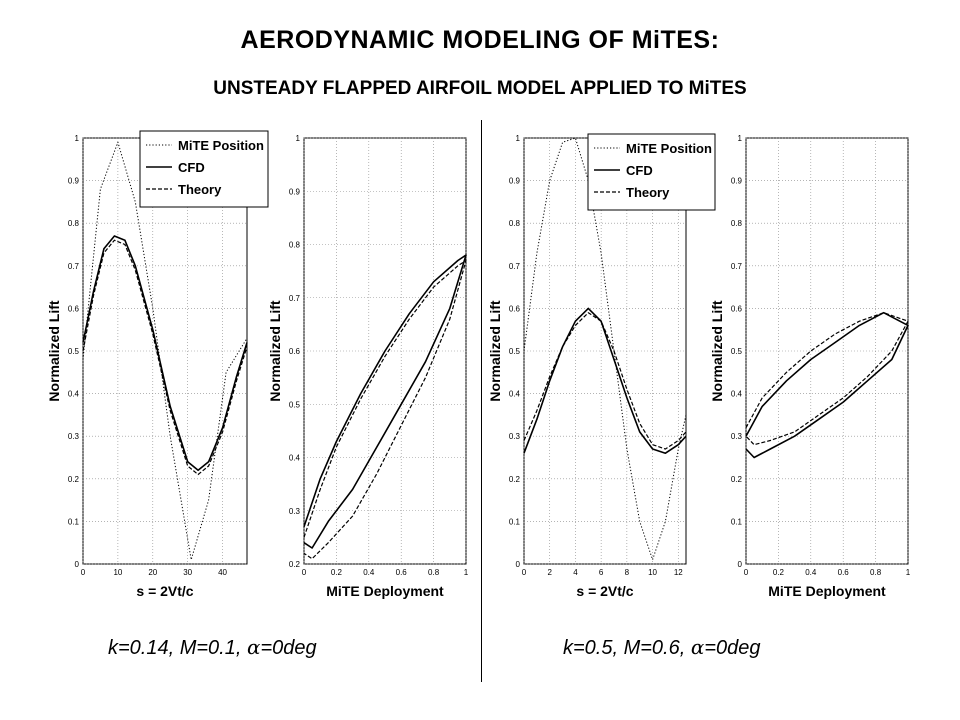 This screenshot has width=960, height=720. Describe the element at coordinates (575, 572) in the screenshot. I see `x-tick-label: 4` at that location.